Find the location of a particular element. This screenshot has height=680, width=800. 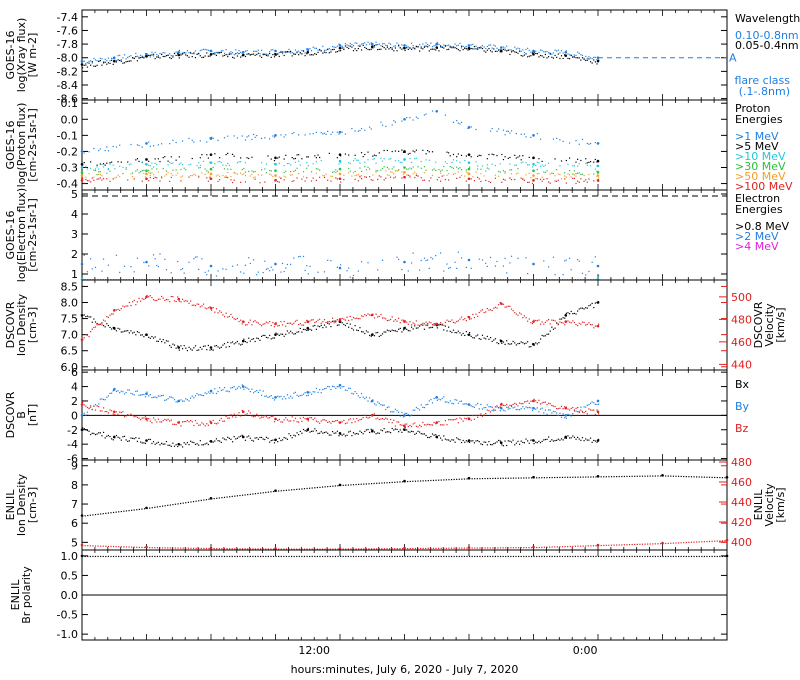

enlil-density-ylabel: Ion Density is located at coordinates (21, 504).